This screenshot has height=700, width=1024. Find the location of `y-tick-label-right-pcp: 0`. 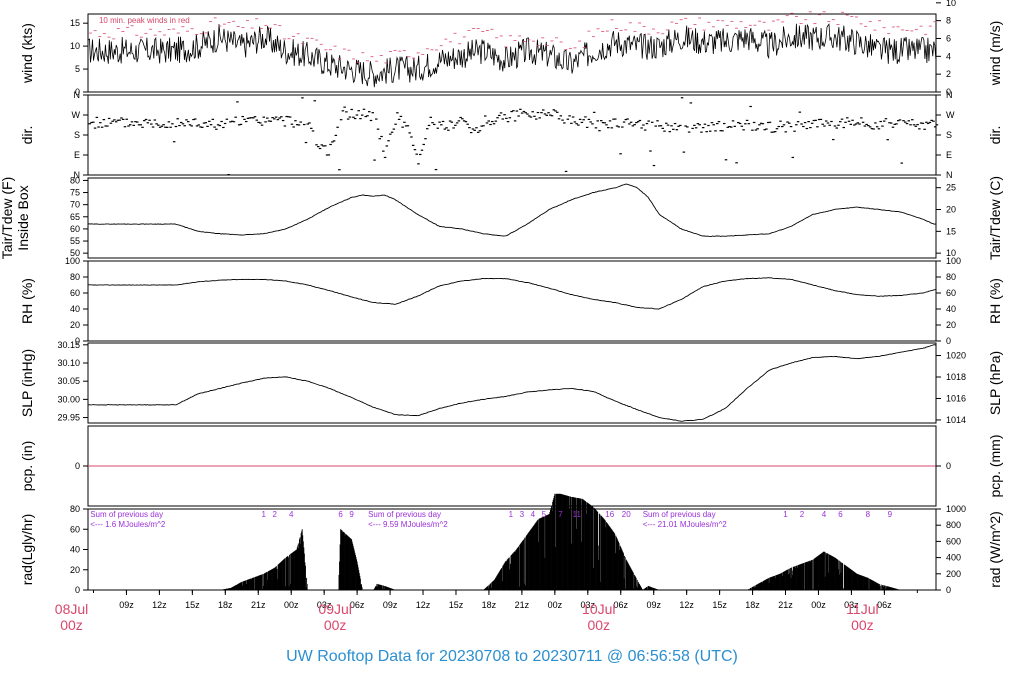

y-tick-label-right-pcp: 0 is located at coordinates (948, 466).